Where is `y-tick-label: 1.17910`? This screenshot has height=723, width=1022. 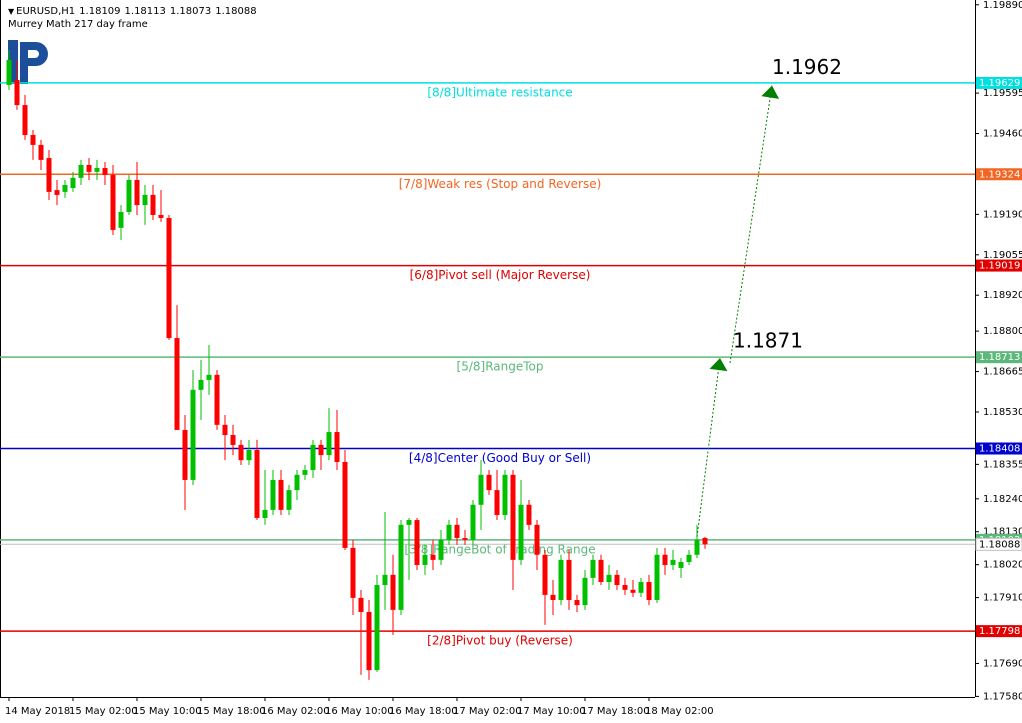
y-tick-label: 1.17910 is located at coordinates (1002, 598).